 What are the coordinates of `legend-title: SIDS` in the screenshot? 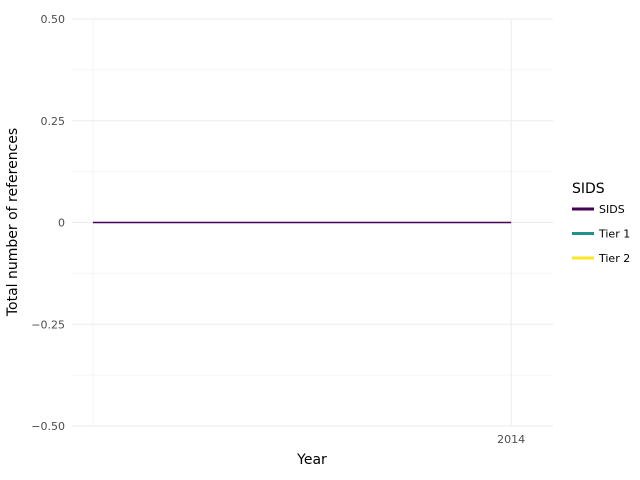 It's located at (588, 189).